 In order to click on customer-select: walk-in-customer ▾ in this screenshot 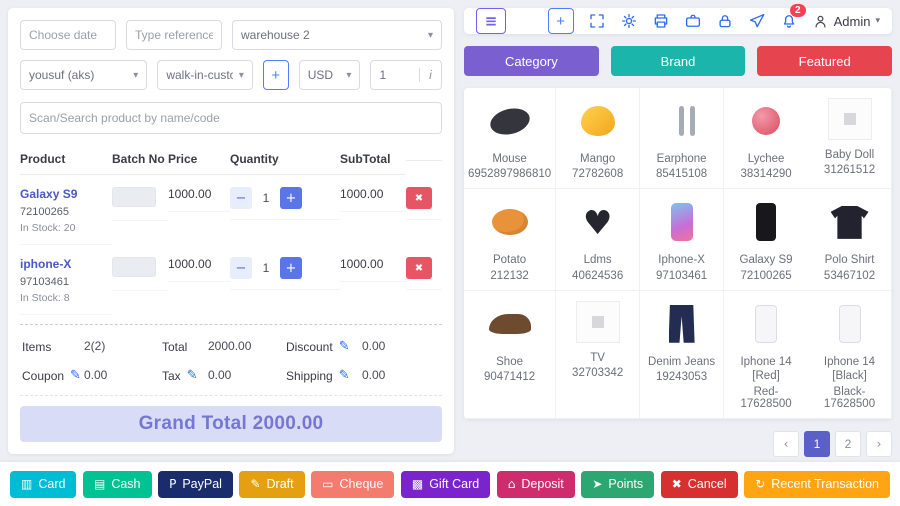, I will do `click(205, 75)`.